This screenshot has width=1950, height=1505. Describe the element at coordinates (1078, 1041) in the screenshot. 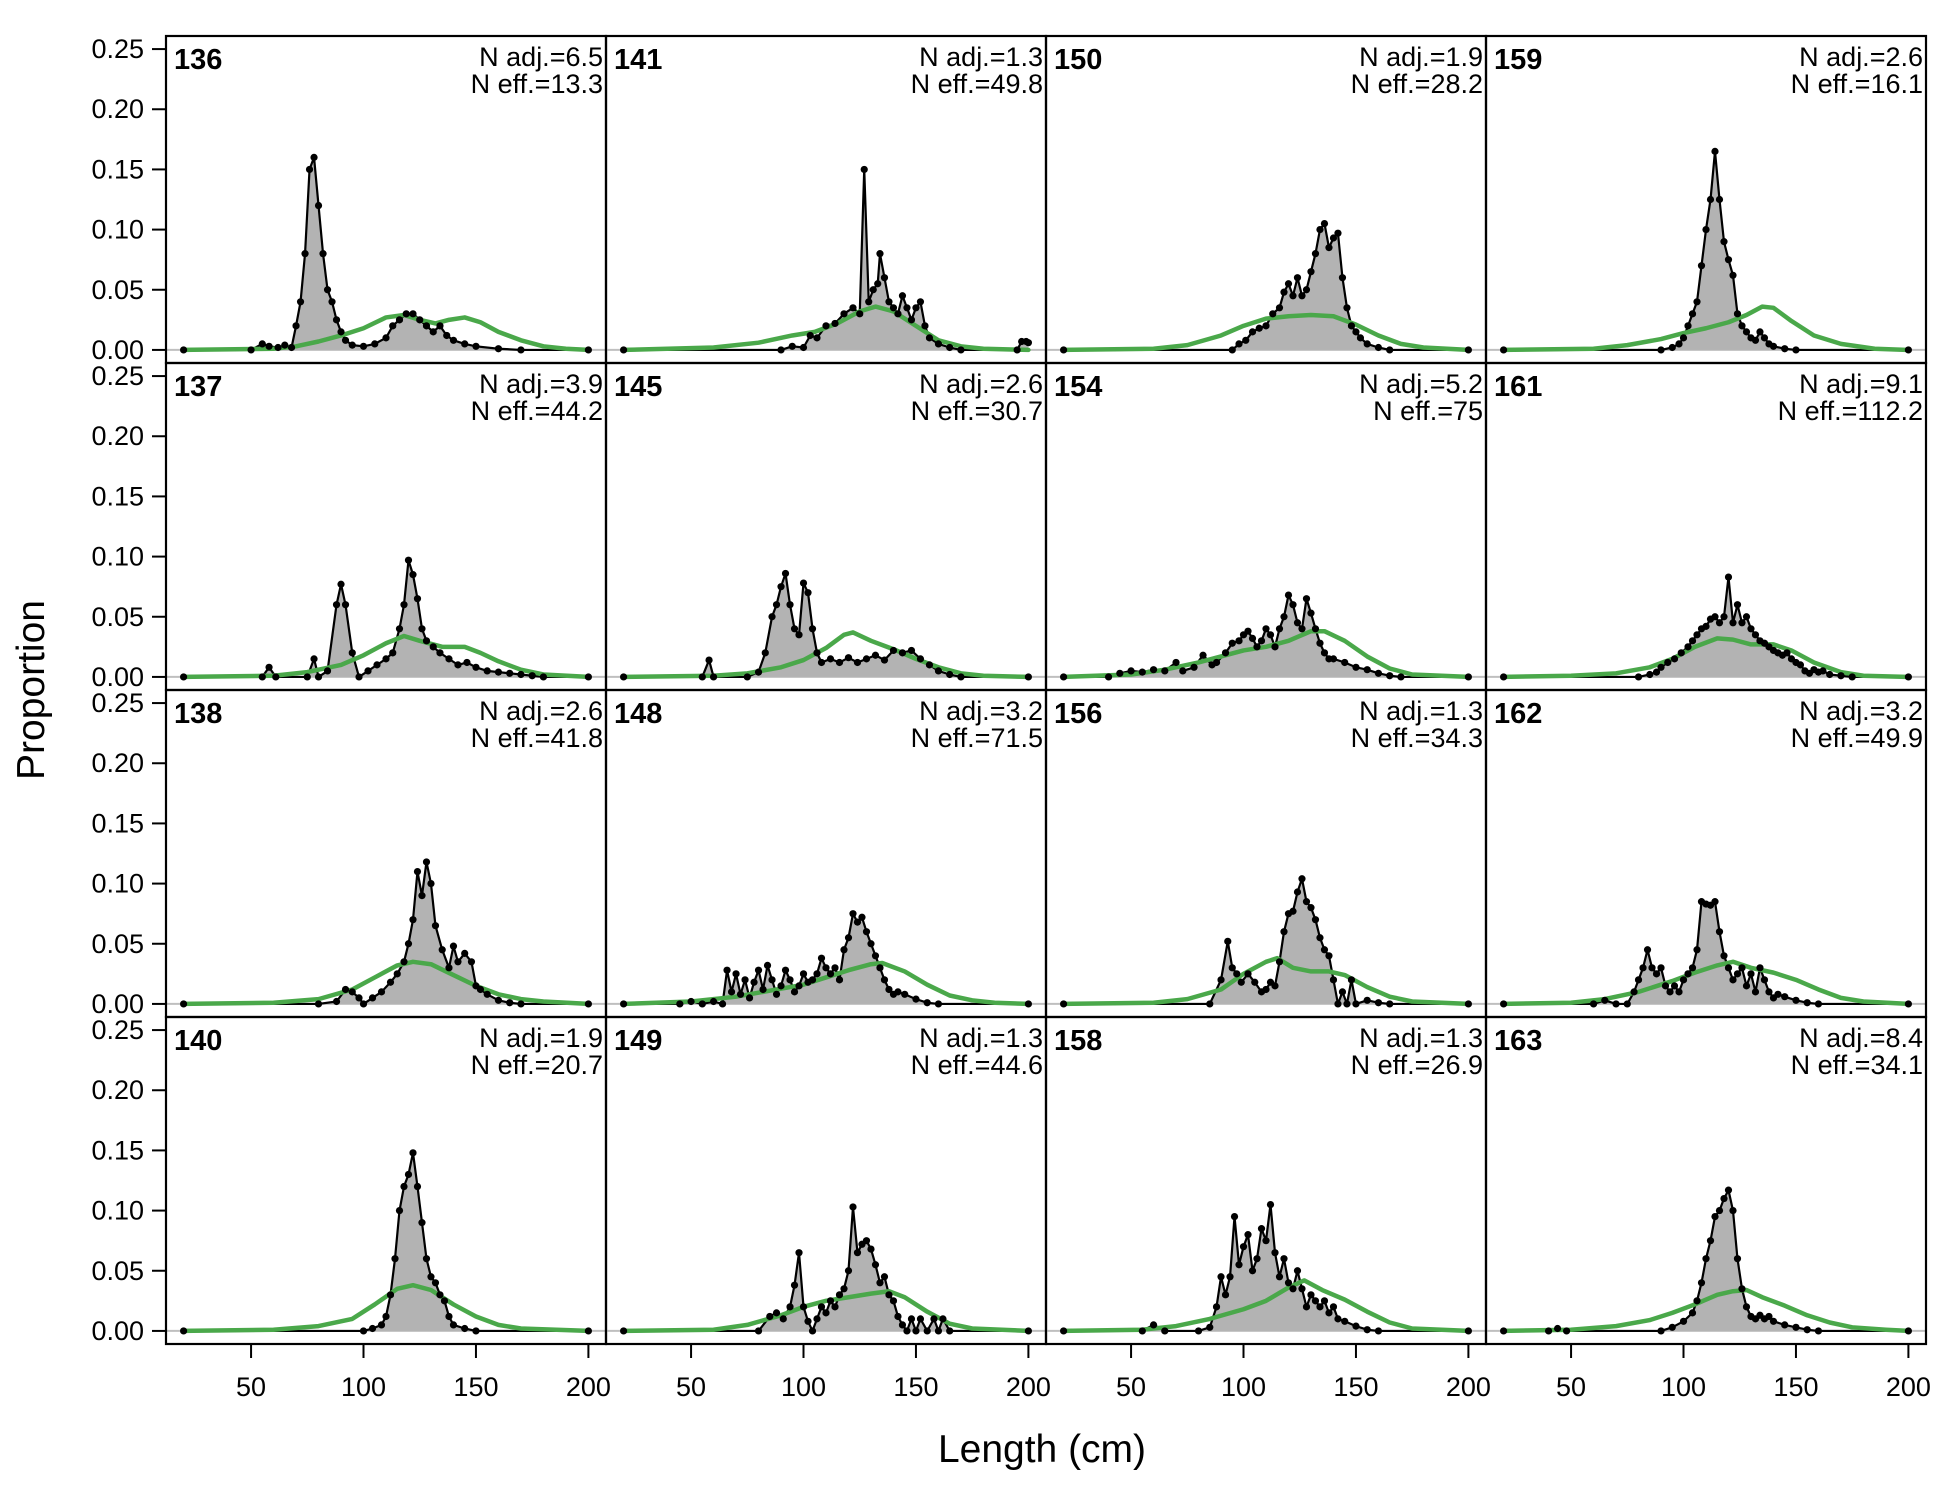

I see `panel-id-label: 158` at that location.